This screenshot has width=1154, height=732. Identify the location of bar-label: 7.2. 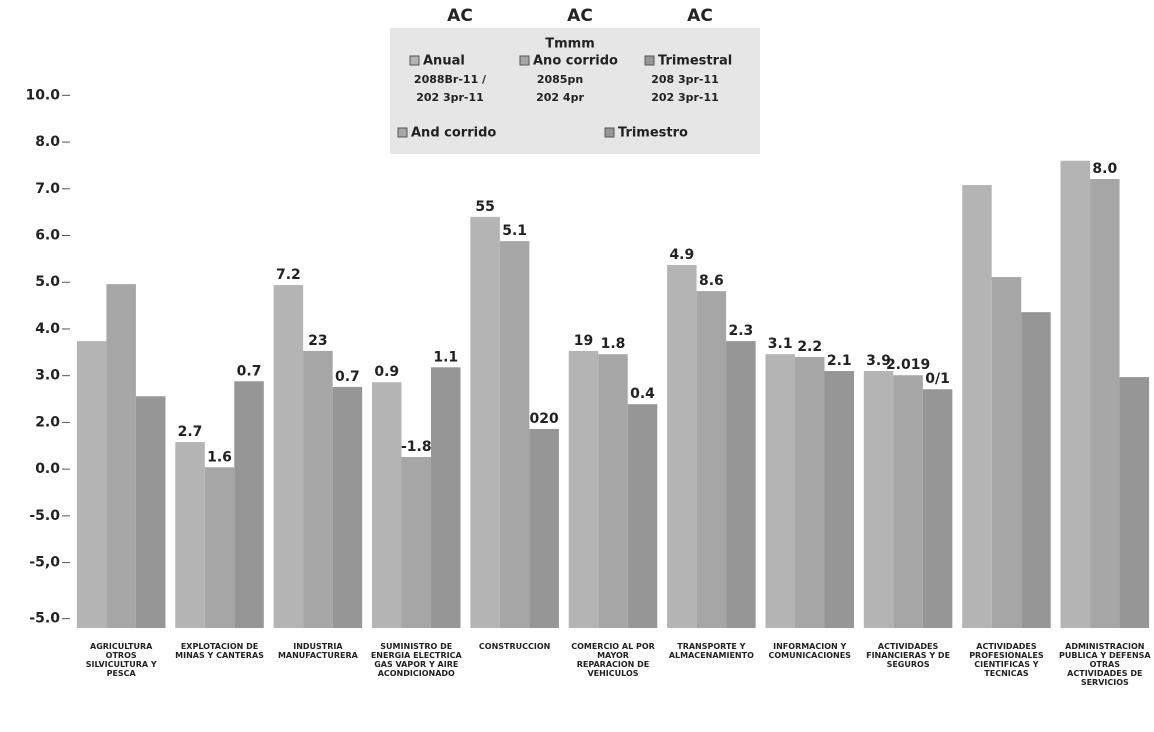
(288, 275).